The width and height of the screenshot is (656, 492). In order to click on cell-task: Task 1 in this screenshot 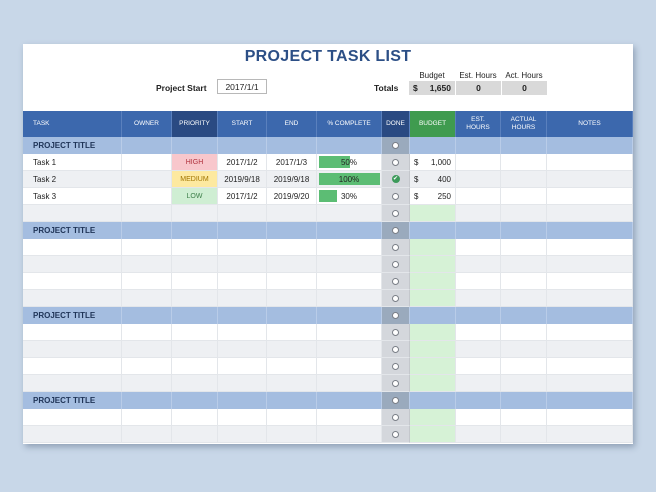, I will do `click(72, 162)`.